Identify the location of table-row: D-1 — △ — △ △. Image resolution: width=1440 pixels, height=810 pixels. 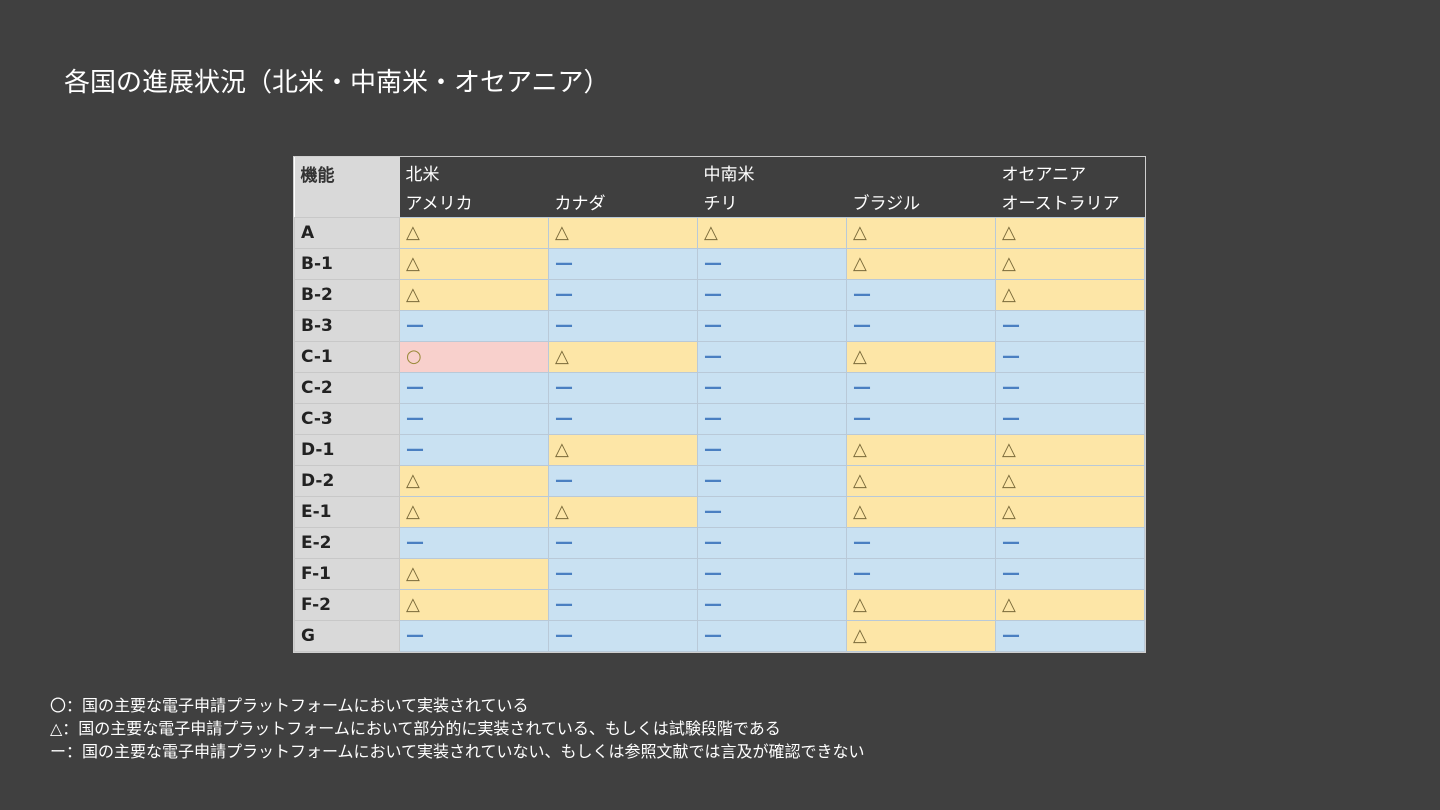
(719, 449).